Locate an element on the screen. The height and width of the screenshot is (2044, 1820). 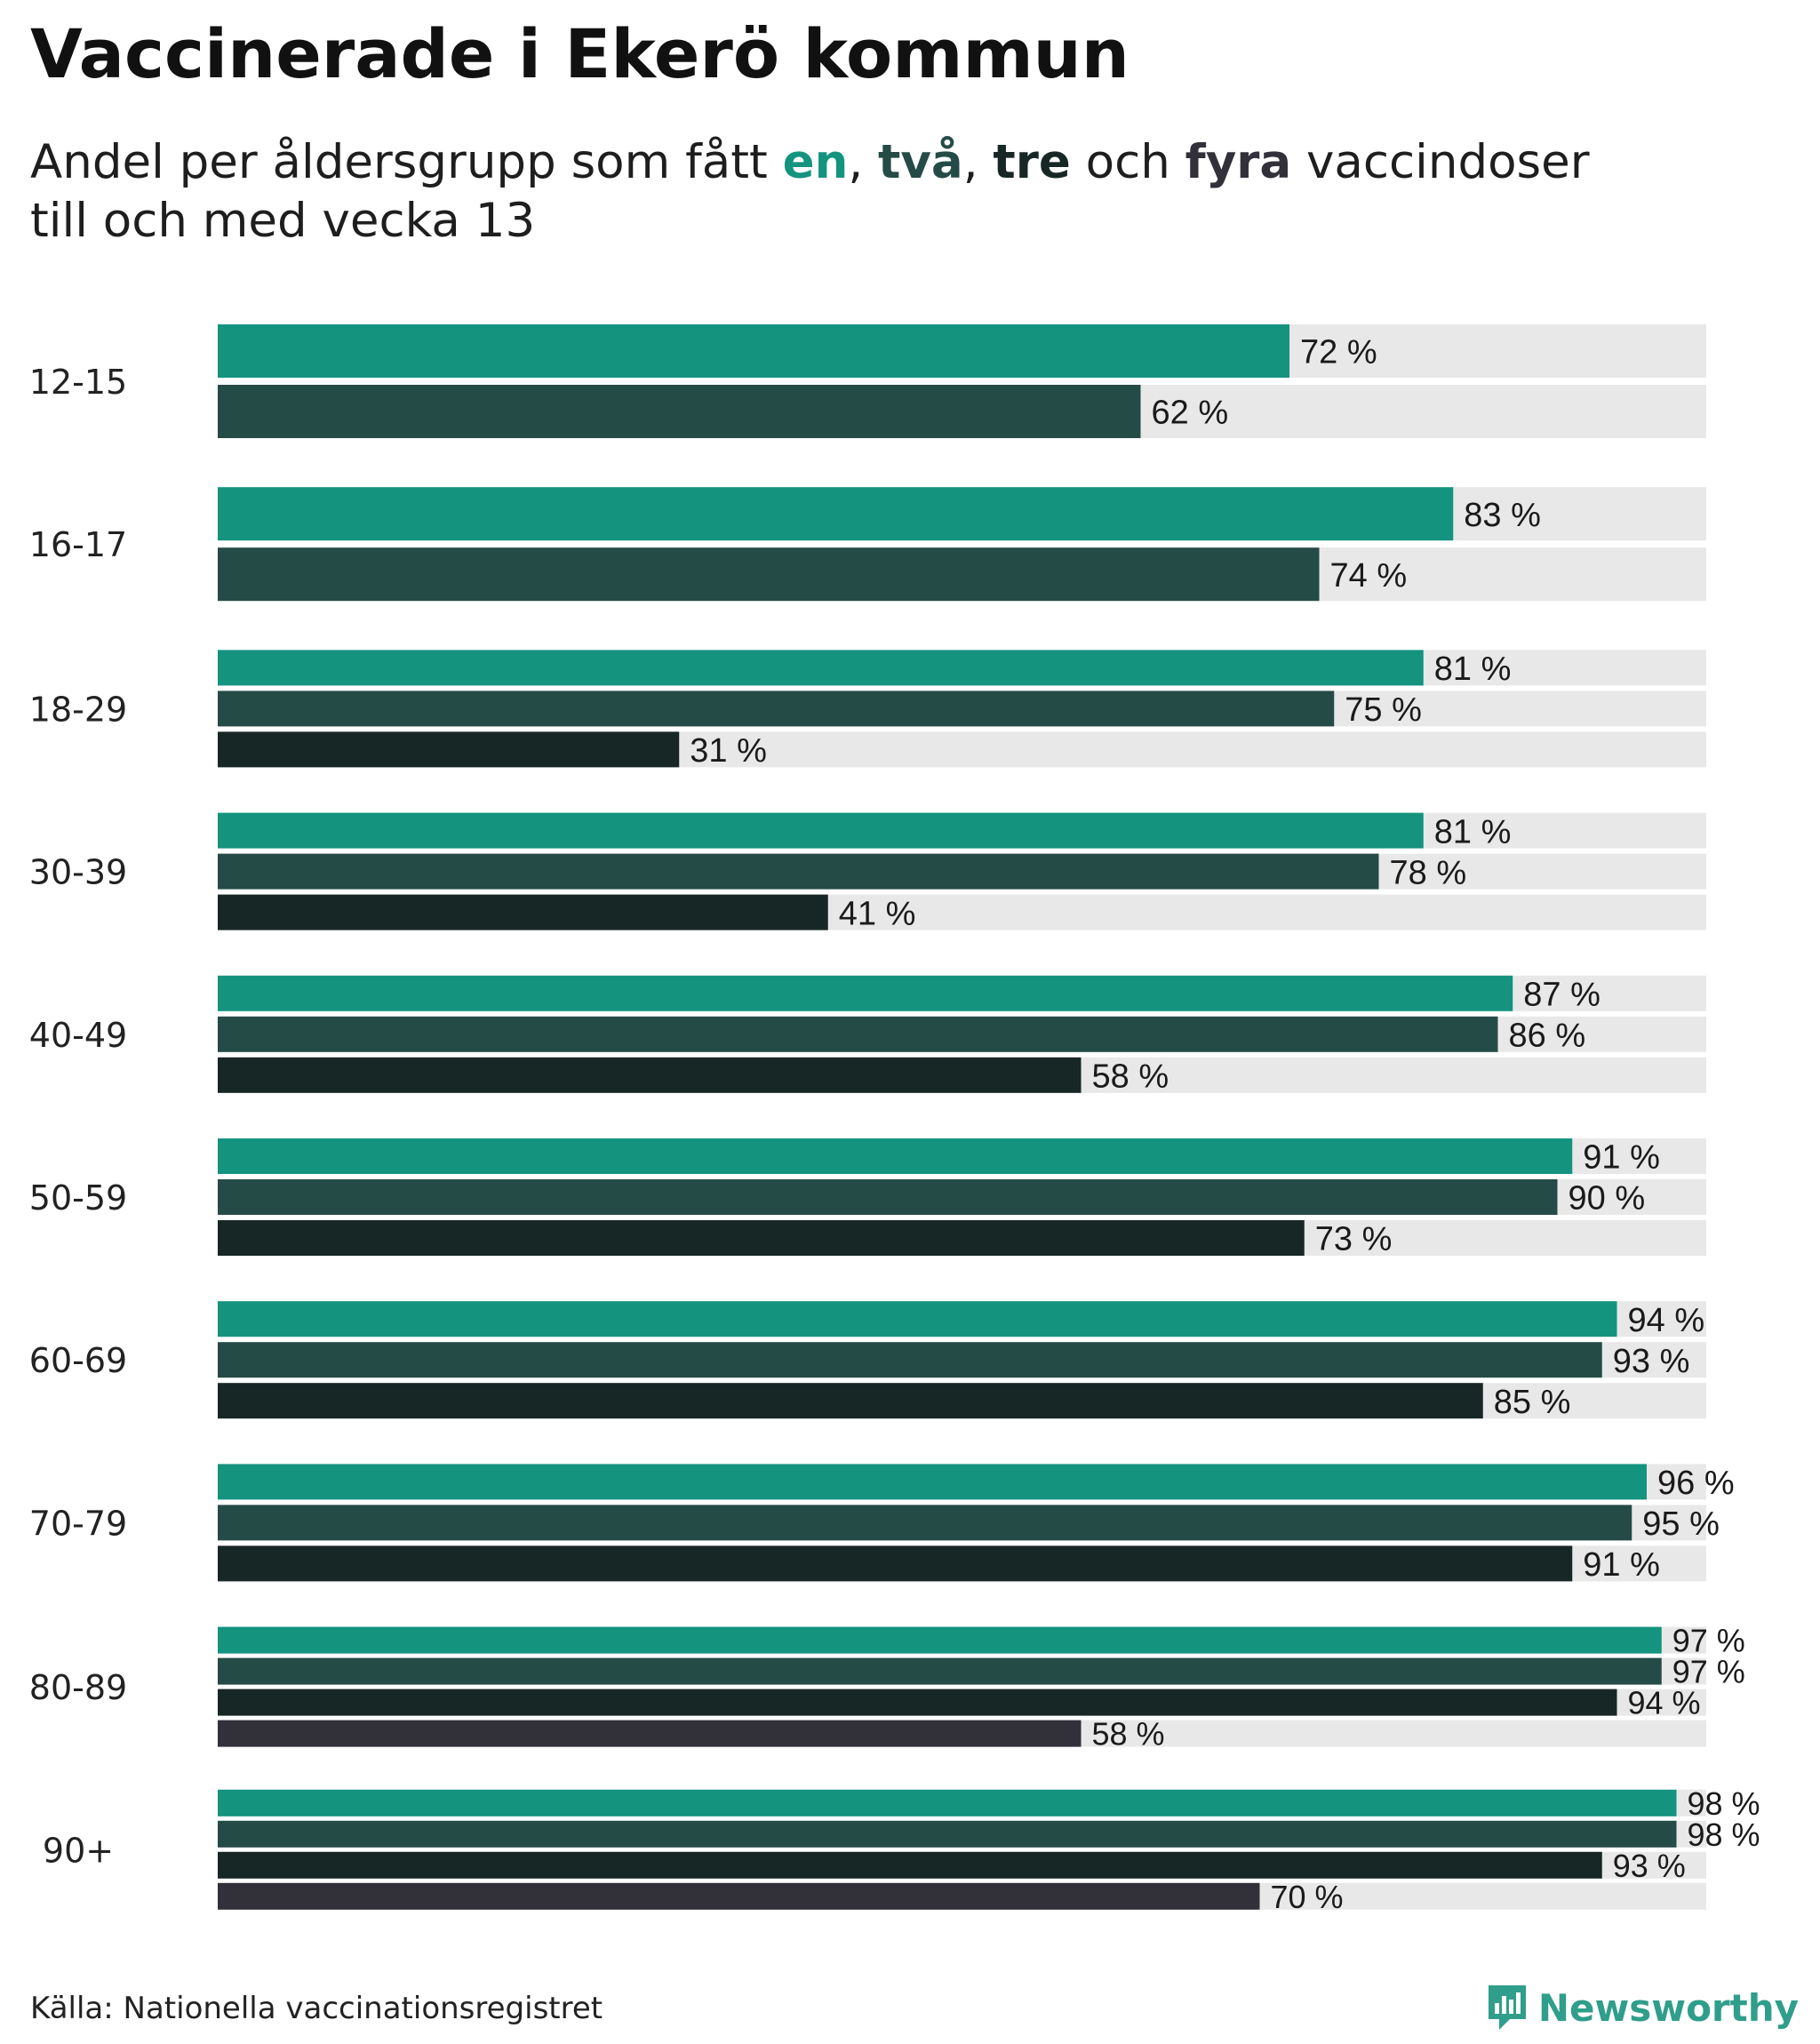
subtitle-sep-2: , is located at coordinates (978, 162).